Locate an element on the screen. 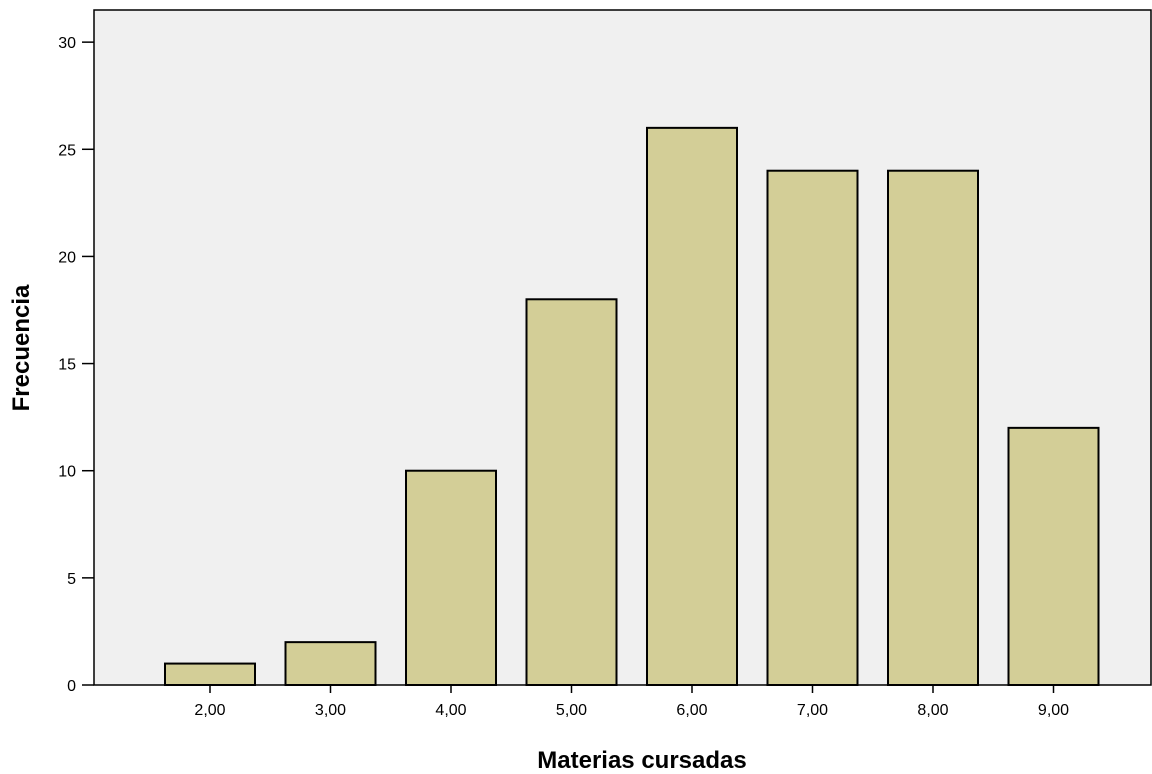 This screenshot has height=774, width=1152. x-tick-label: 3,00 is located at coordinates (330, 710).